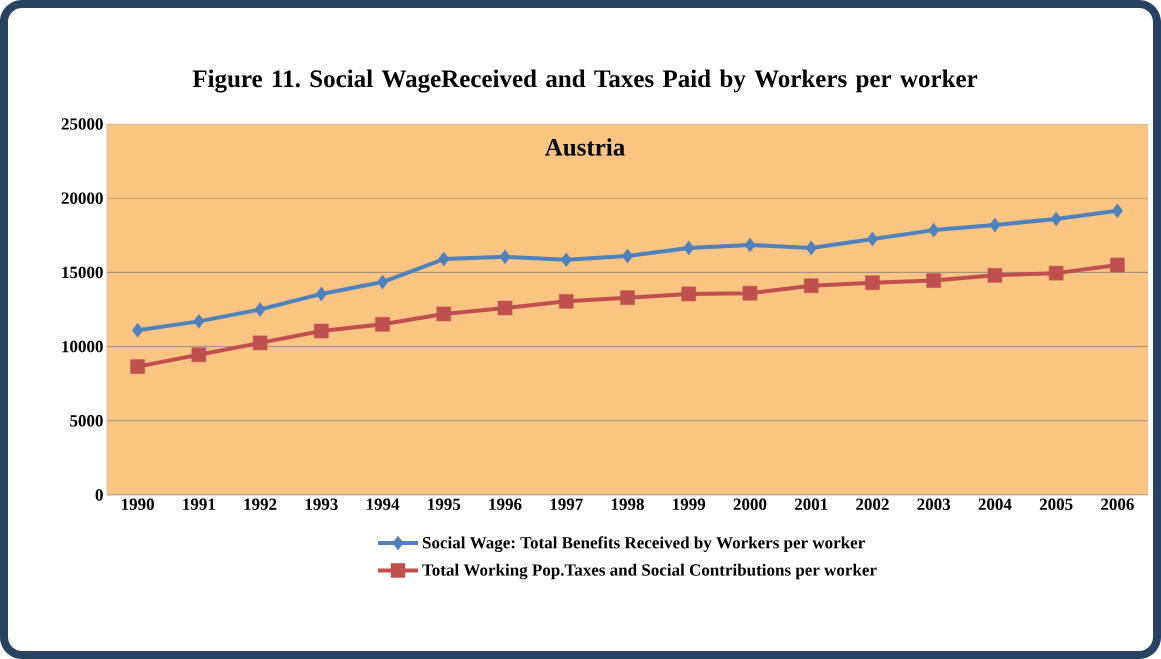  Describe the element at coordinates (811, 504) in the screenshot. I see `x-tick-label: 2001` at that location.